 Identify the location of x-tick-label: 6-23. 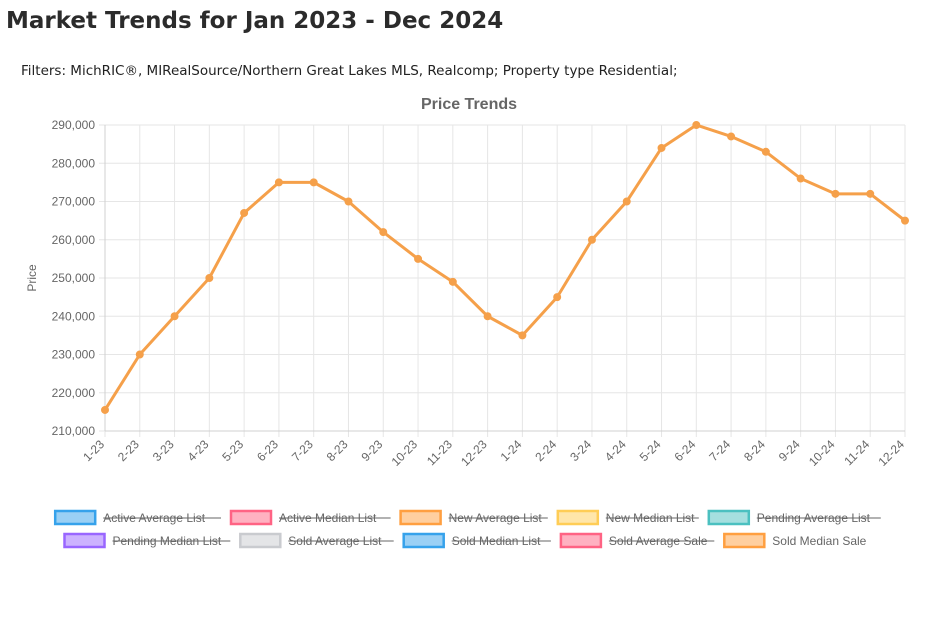
(267, 450).